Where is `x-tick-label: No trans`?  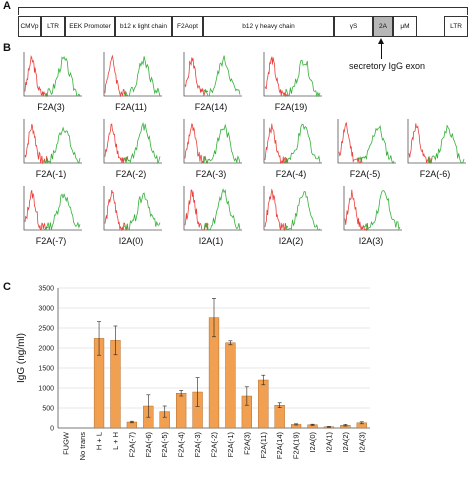 x-tick-label: No trans is located at coordinates (82, 446).